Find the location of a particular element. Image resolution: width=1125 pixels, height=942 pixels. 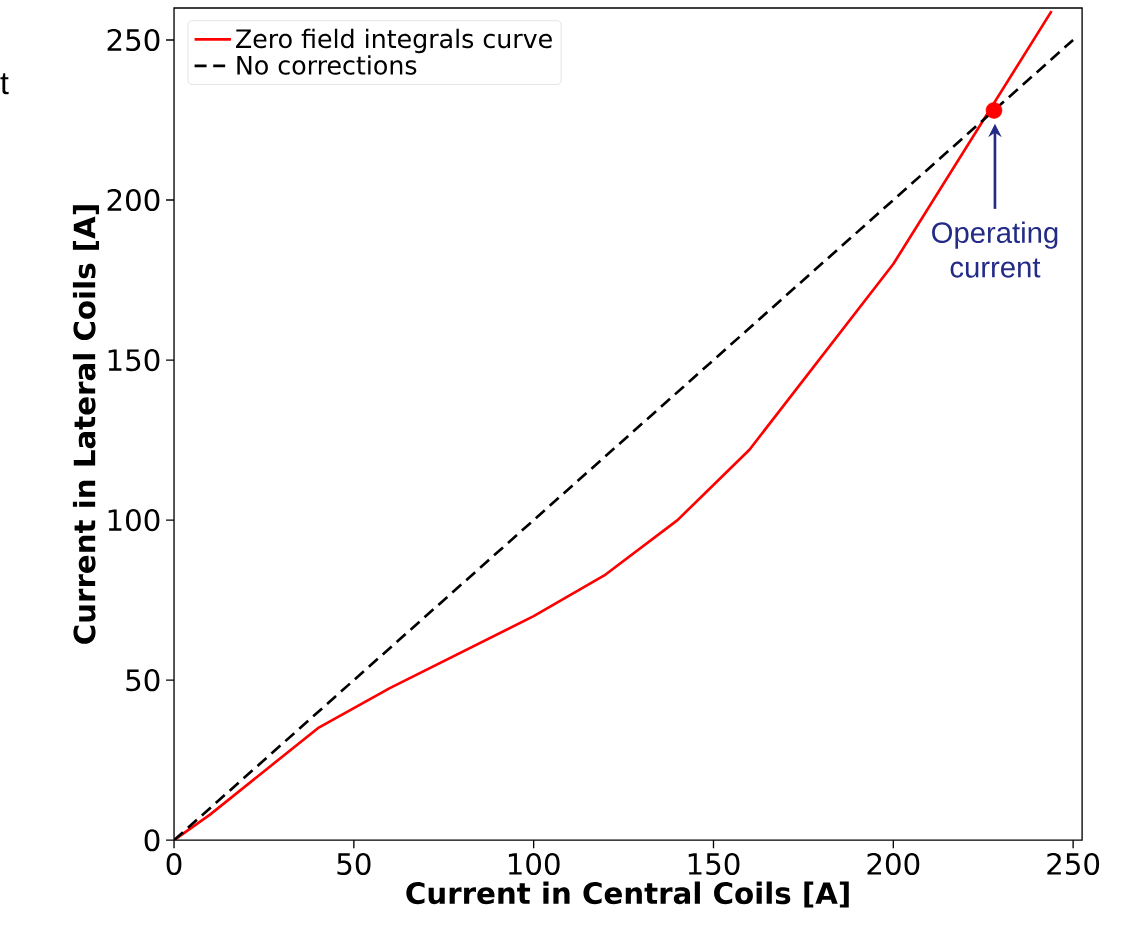

y-tick-label: 100 is located at coordinates (134, 520).